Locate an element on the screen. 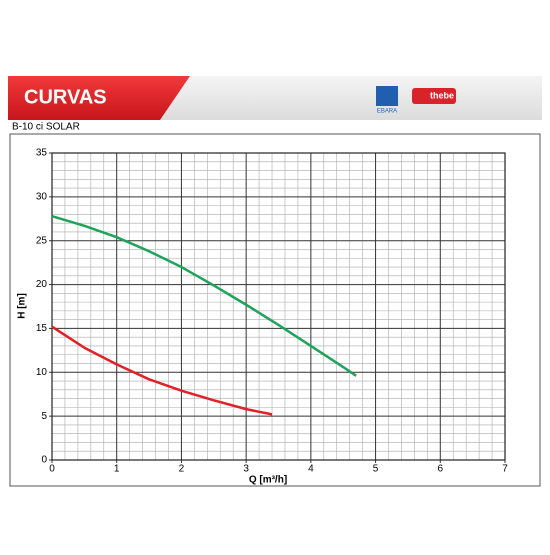 The width and height of the screenshot is (550, 555). logo-right: thebe is located at coordinates (442, 95).